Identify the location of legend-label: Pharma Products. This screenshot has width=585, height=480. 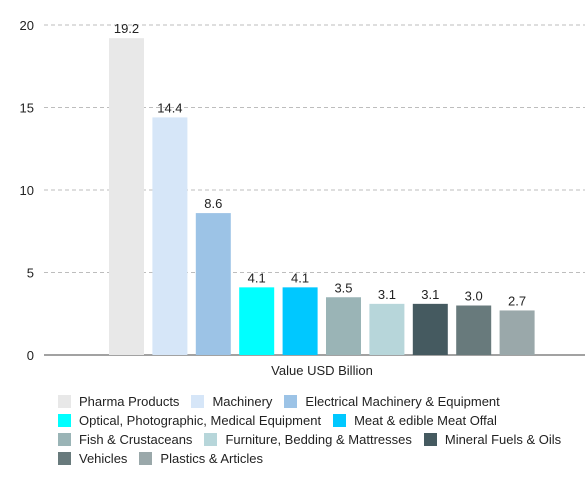
(129, 401).